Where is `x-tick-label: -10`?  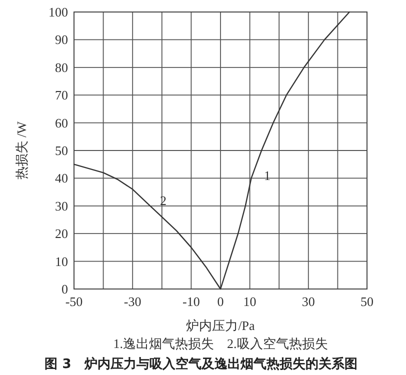
x-tick-label: -10 is located at coordinates (191, 301).